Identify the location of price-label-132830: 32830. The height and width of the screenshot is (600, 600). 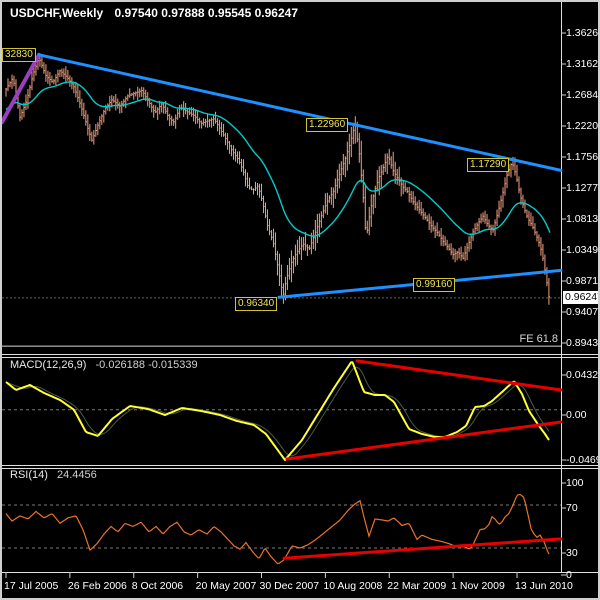
(19, 55).